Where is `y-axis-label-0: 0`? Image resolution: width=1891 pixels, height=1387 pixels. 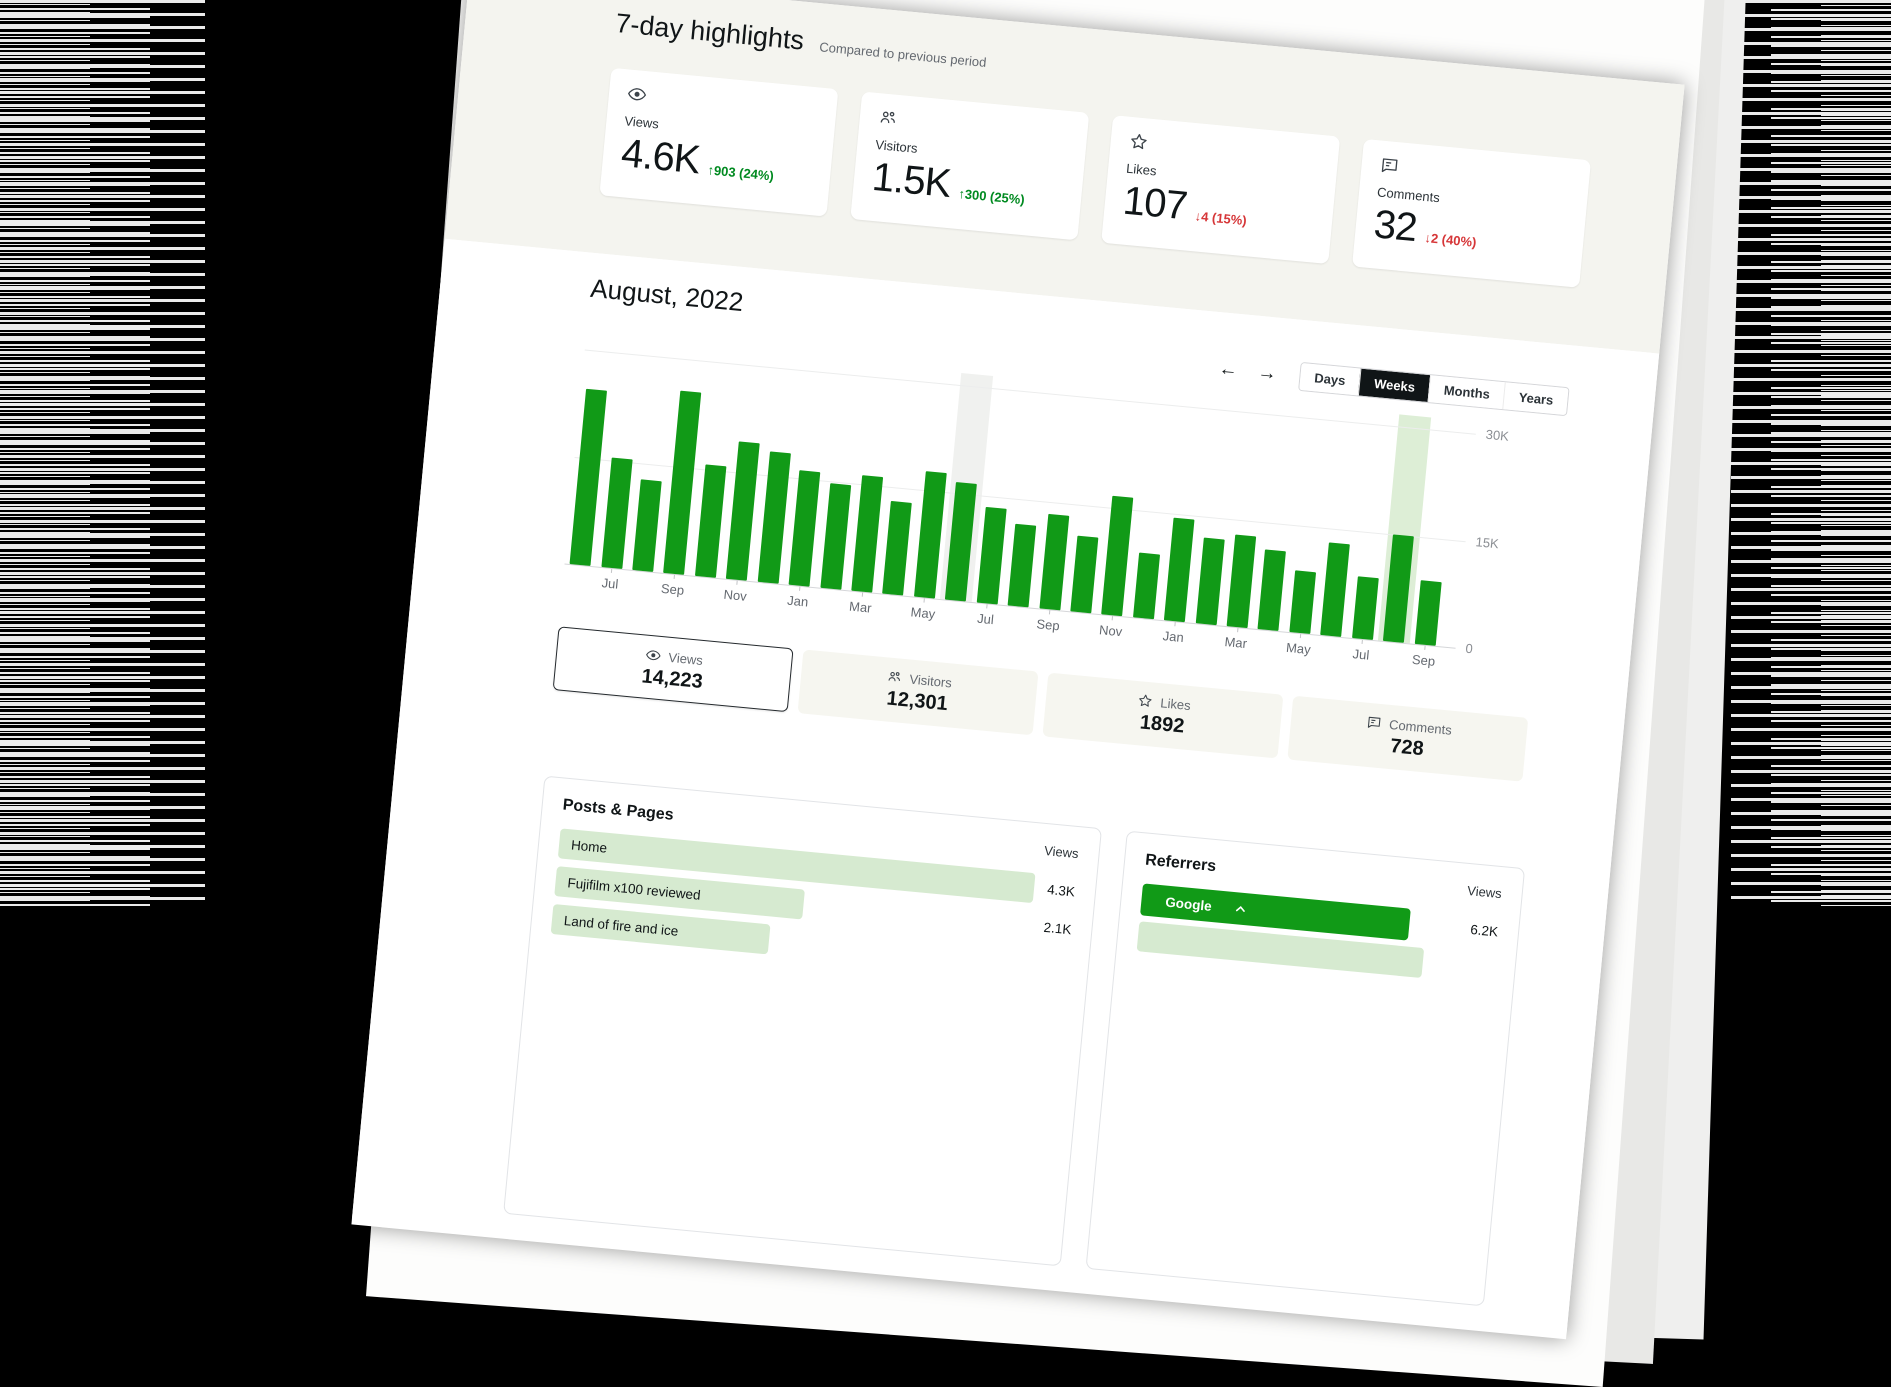 y-axis-label-0: 0 is located at coordinates (1469, 648).